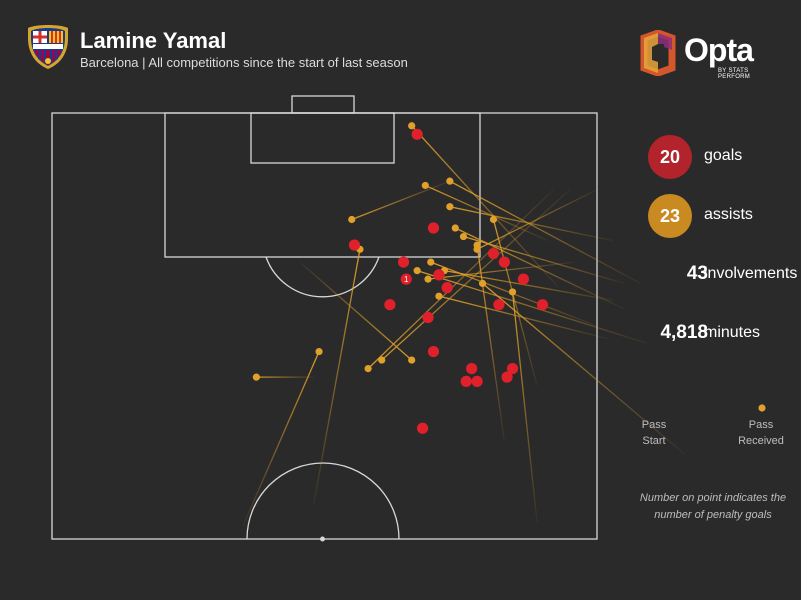 The height and width of the screenshot is (600, 801). Describe the element at coordinates (762, 408) in the screenshot. I see `pass-received-dot` at that location.